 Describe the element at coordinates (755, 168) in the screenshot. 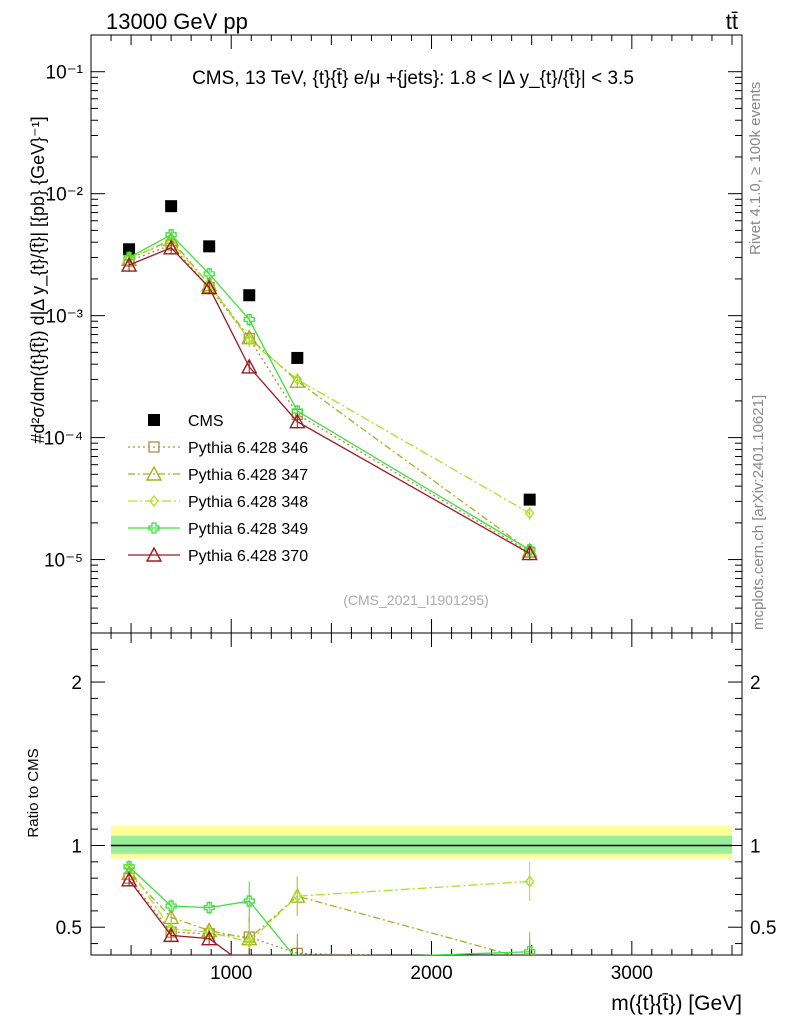

I see `rivet-label: Rivet 4.1.0, ≥ 100k events` at that location.